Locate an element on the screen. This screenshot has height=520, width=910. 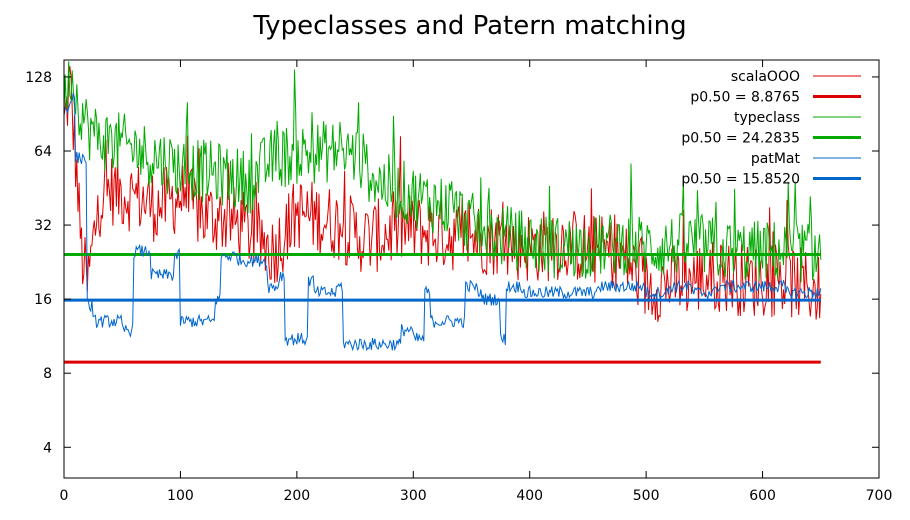
x-tick-label: 400 is located at coordinates (529, 496).